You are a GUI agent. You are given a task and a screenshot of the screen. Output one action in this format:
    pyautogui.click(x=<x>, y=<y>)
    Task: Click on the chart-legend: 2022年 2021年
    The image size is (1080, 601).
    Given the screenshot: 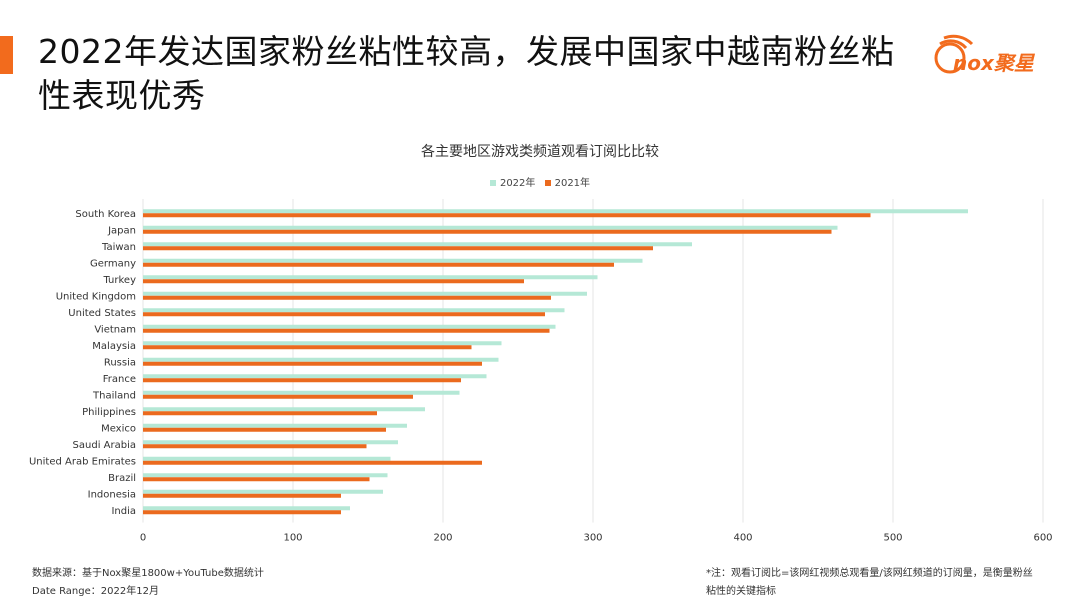 What is the action you would take?
    pyautogui.click(x=540, y=181)
    